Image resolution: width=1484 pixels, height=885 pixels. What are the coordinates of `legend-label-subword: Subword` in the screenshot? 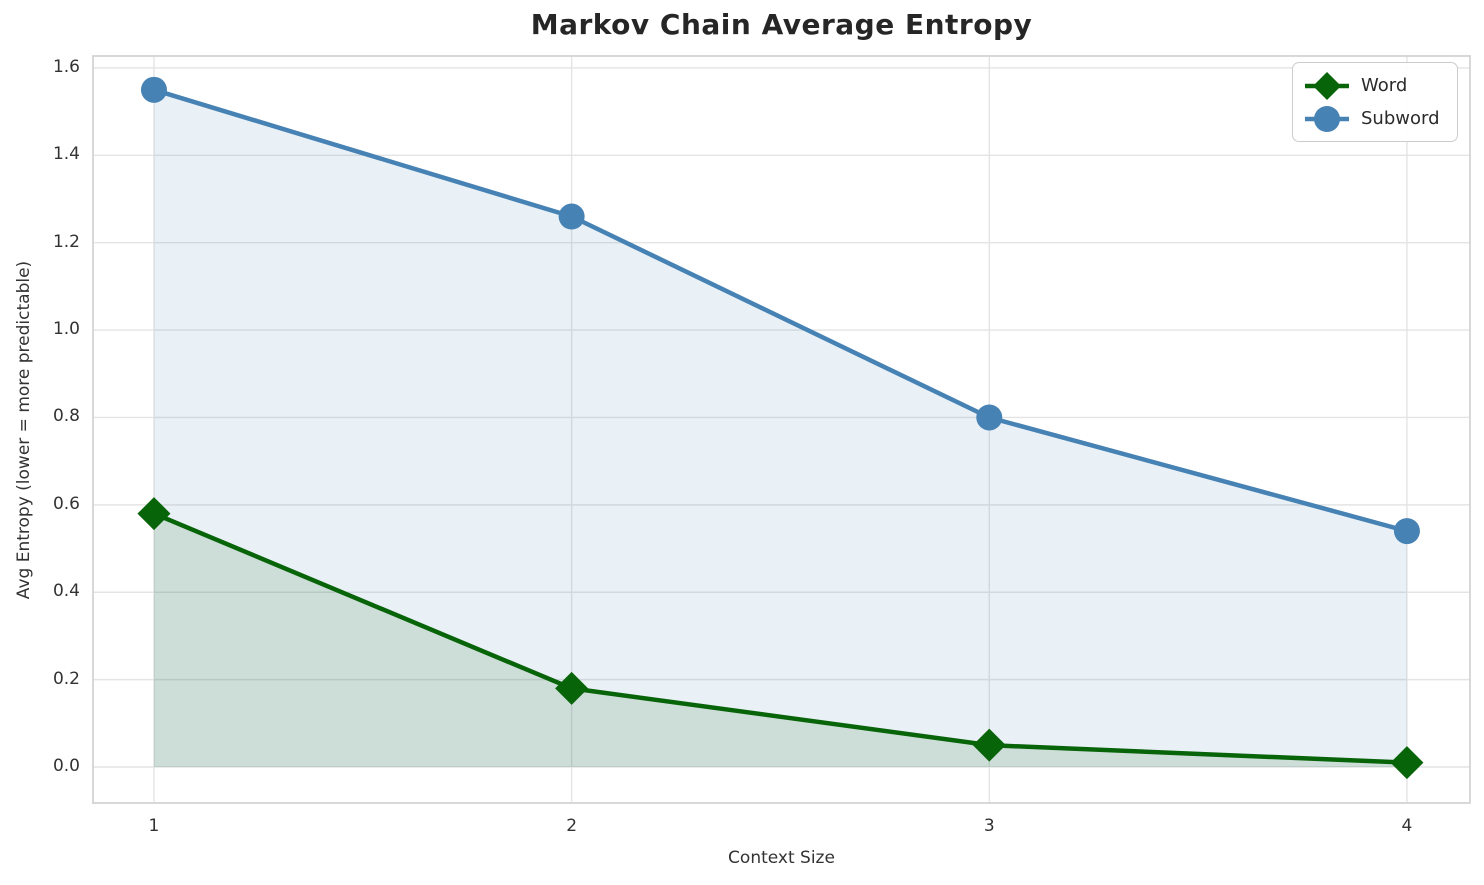 It's located at (1400, 118).